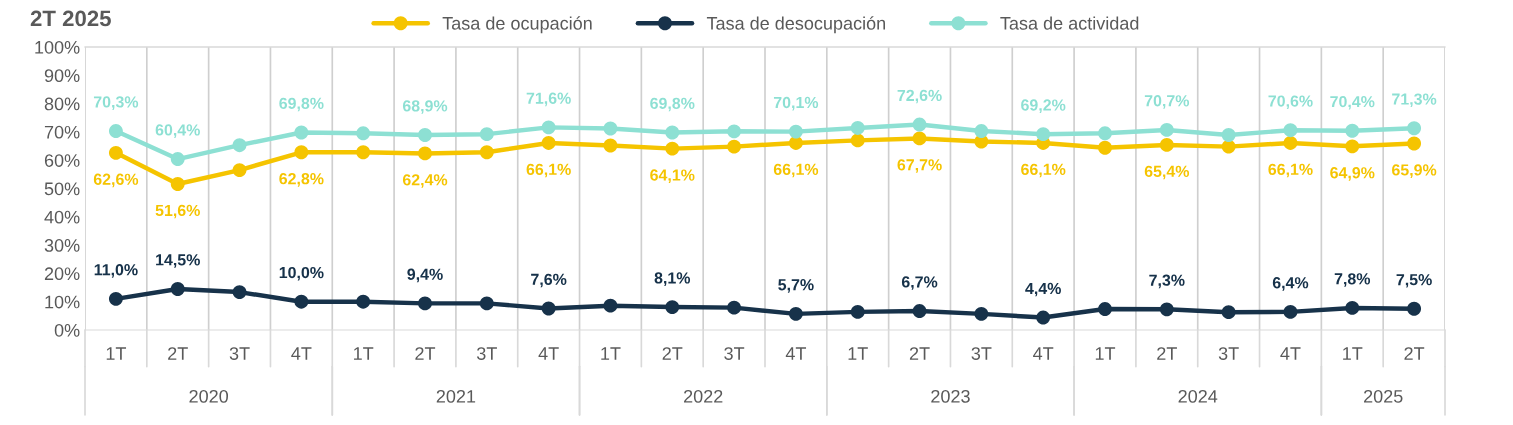 This screenshot has height=425, width=1513. Describe the element at coordinates (1043, 289) in the screenshot. I see `data-label: 4,4%` at that location.